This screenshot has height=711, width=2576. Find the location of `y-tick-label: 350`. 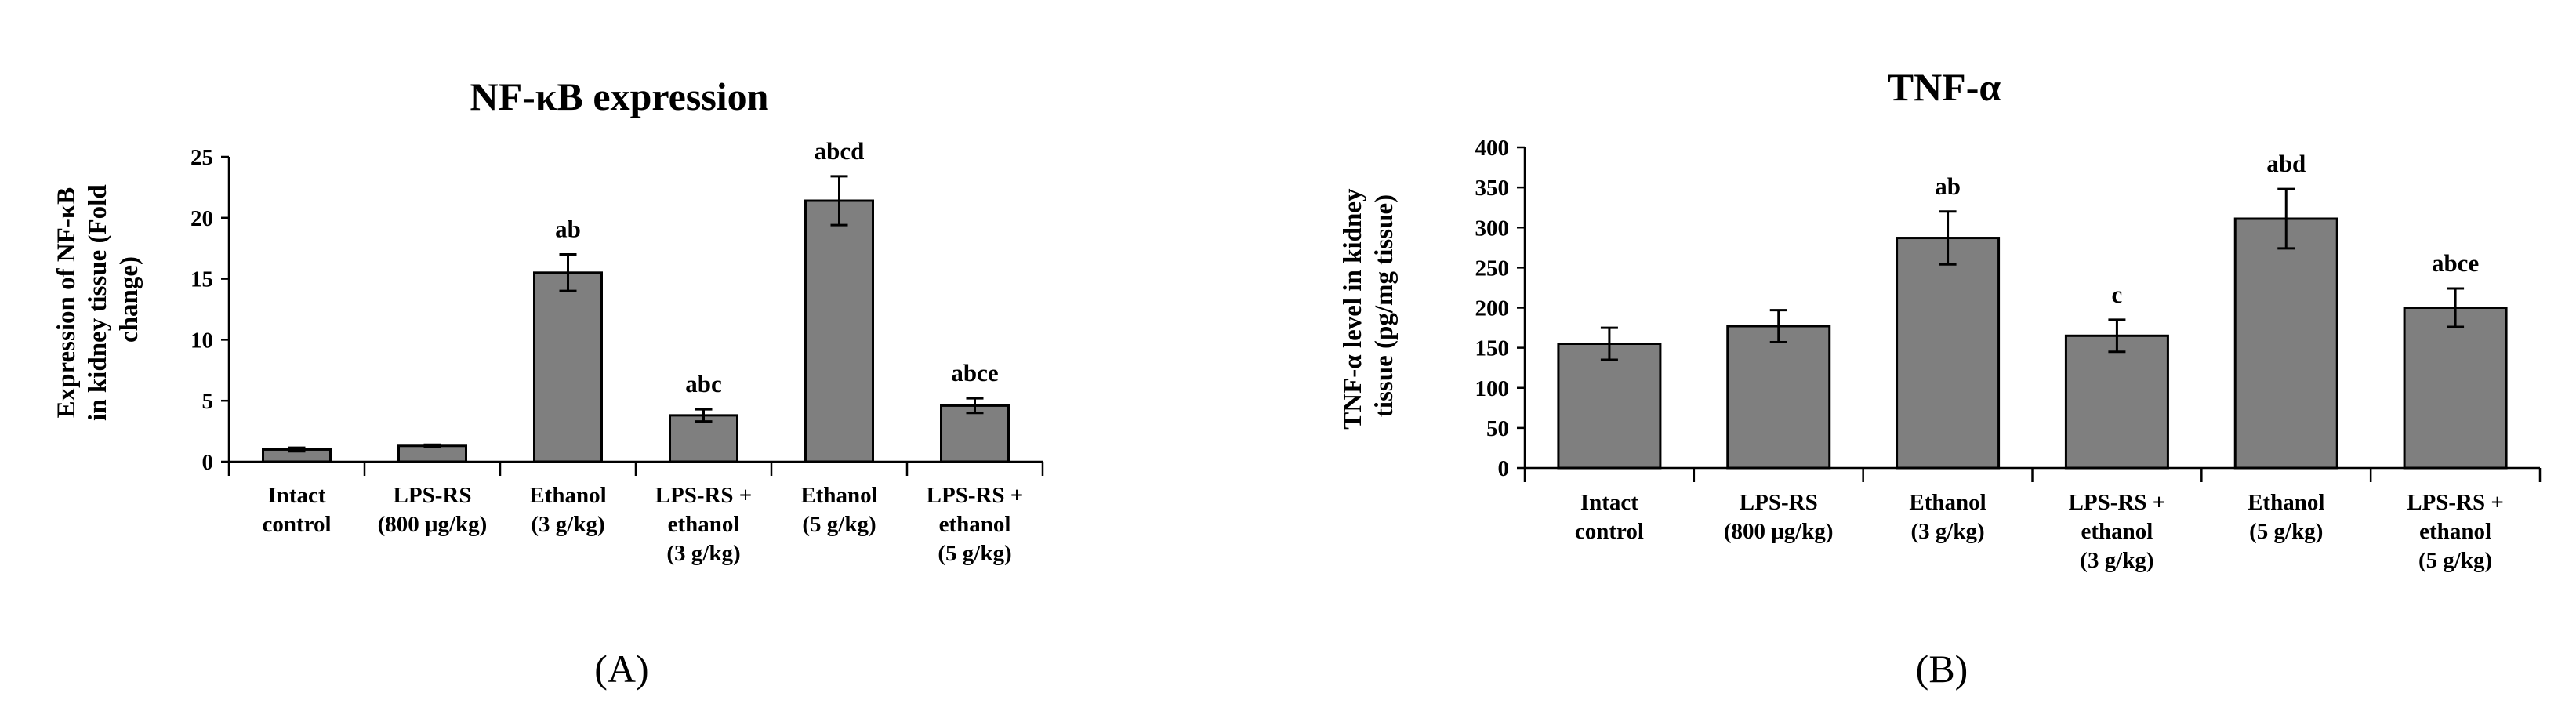

y-tick-label: 350 is located at coordinates (1493, 188).